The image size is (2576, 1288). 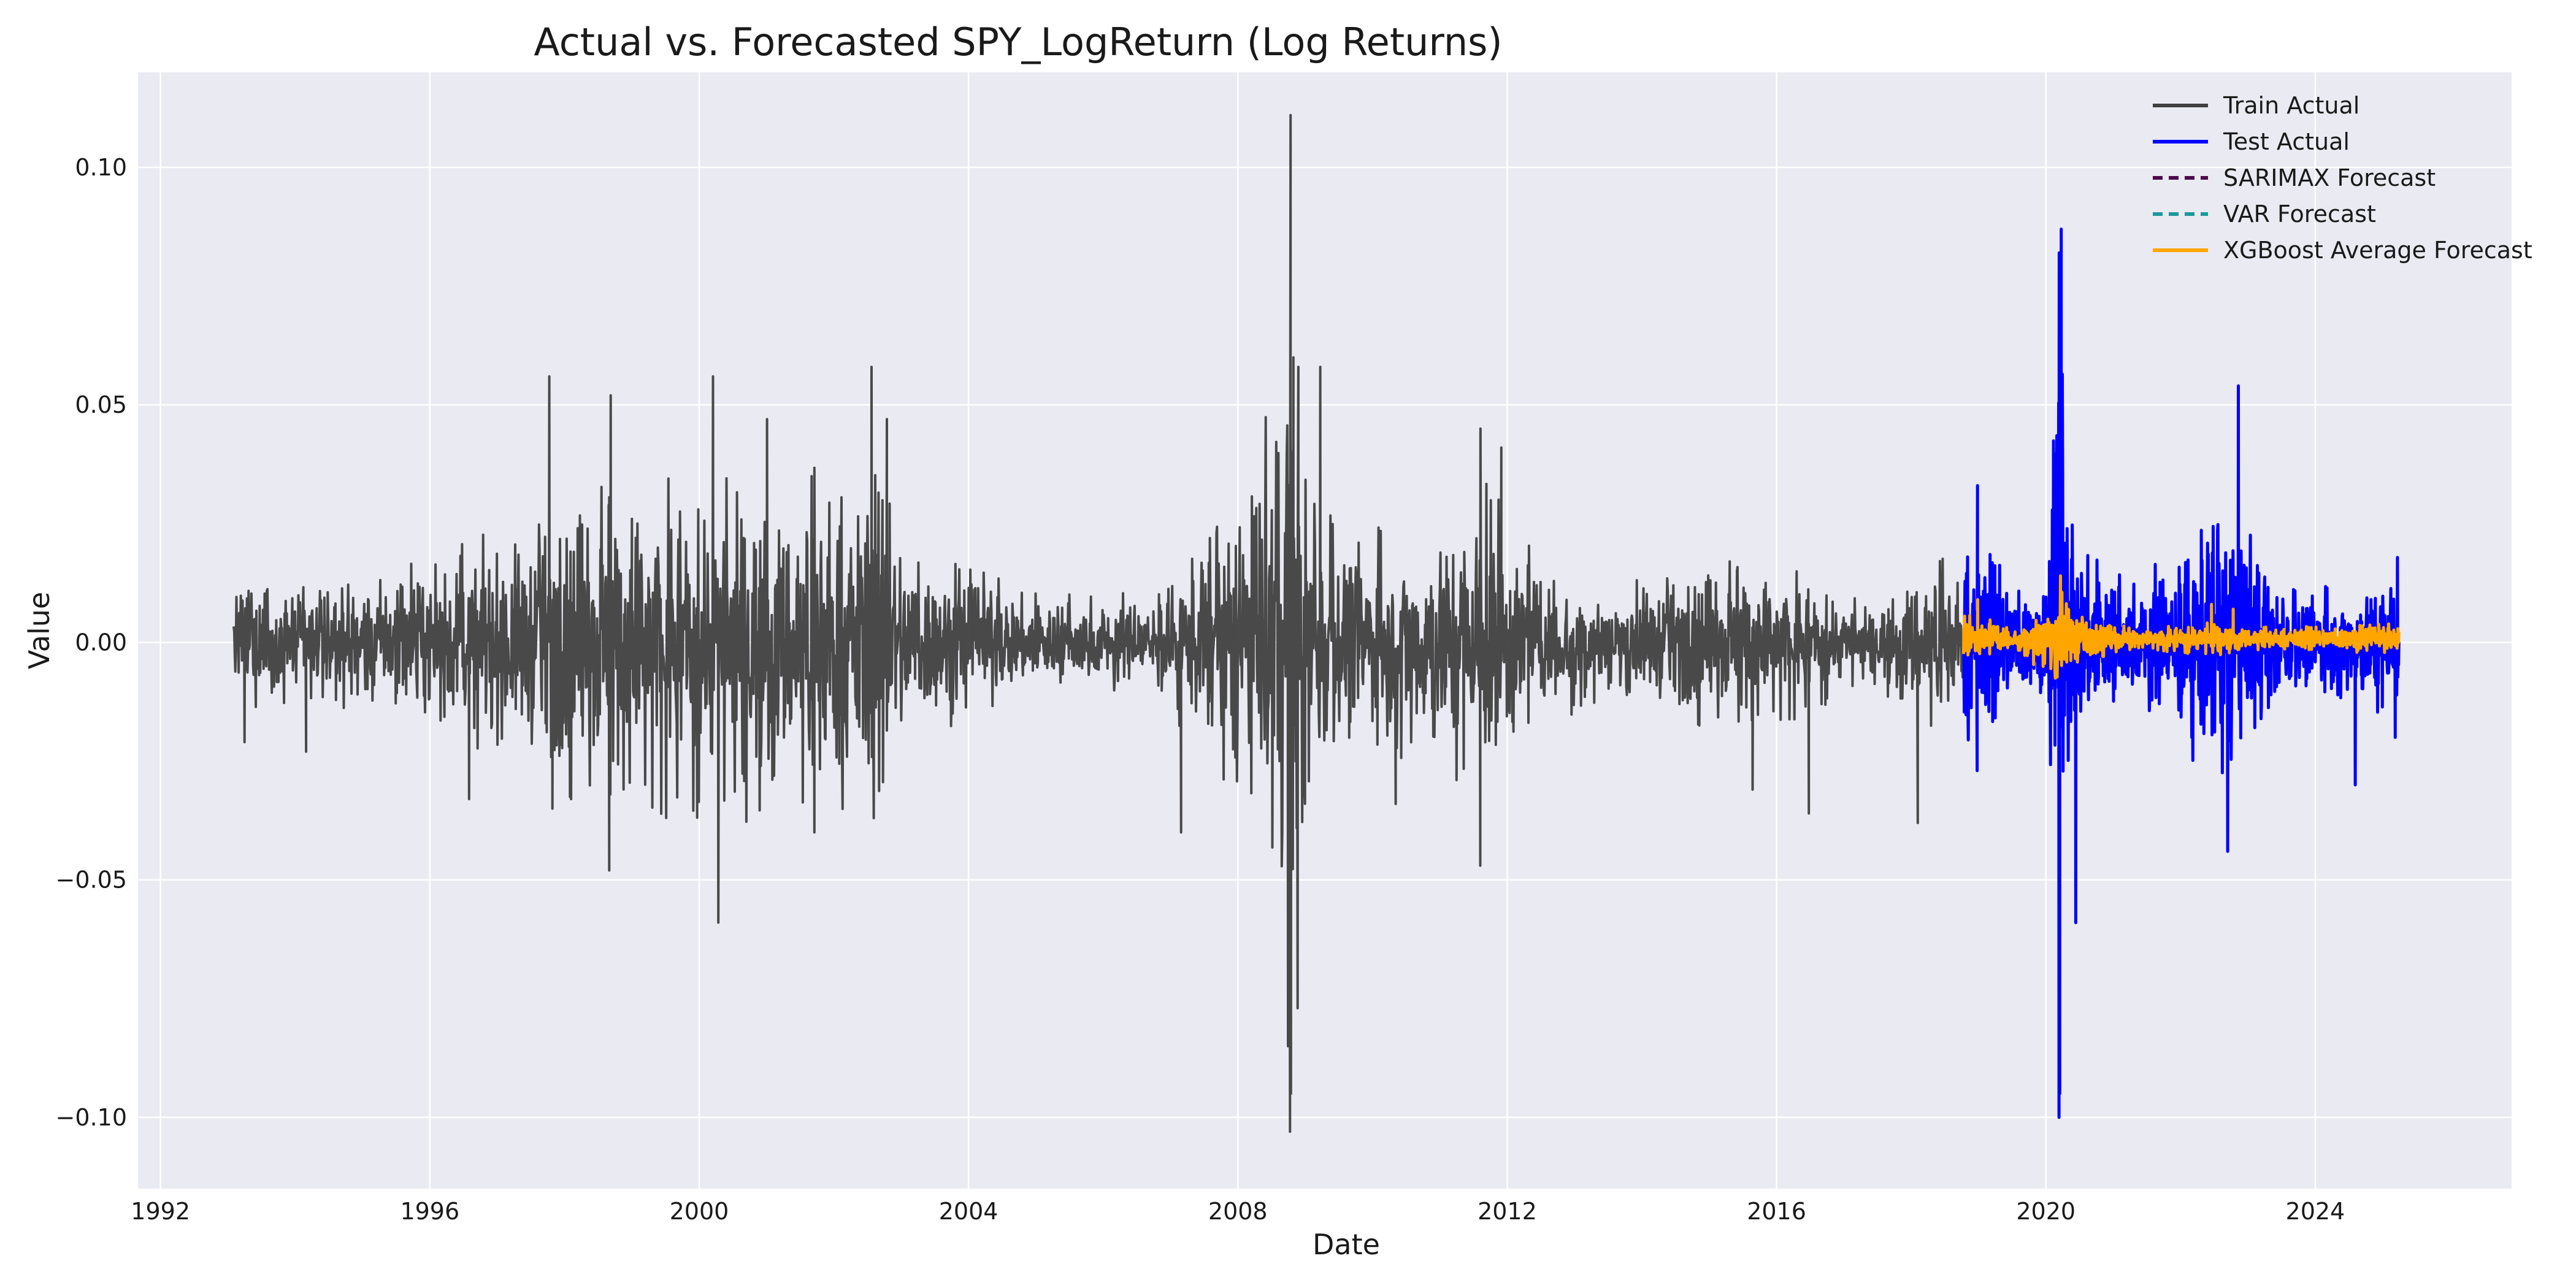 I want to click on x-tick-label: 2016, so click(x=1776, y=1211).